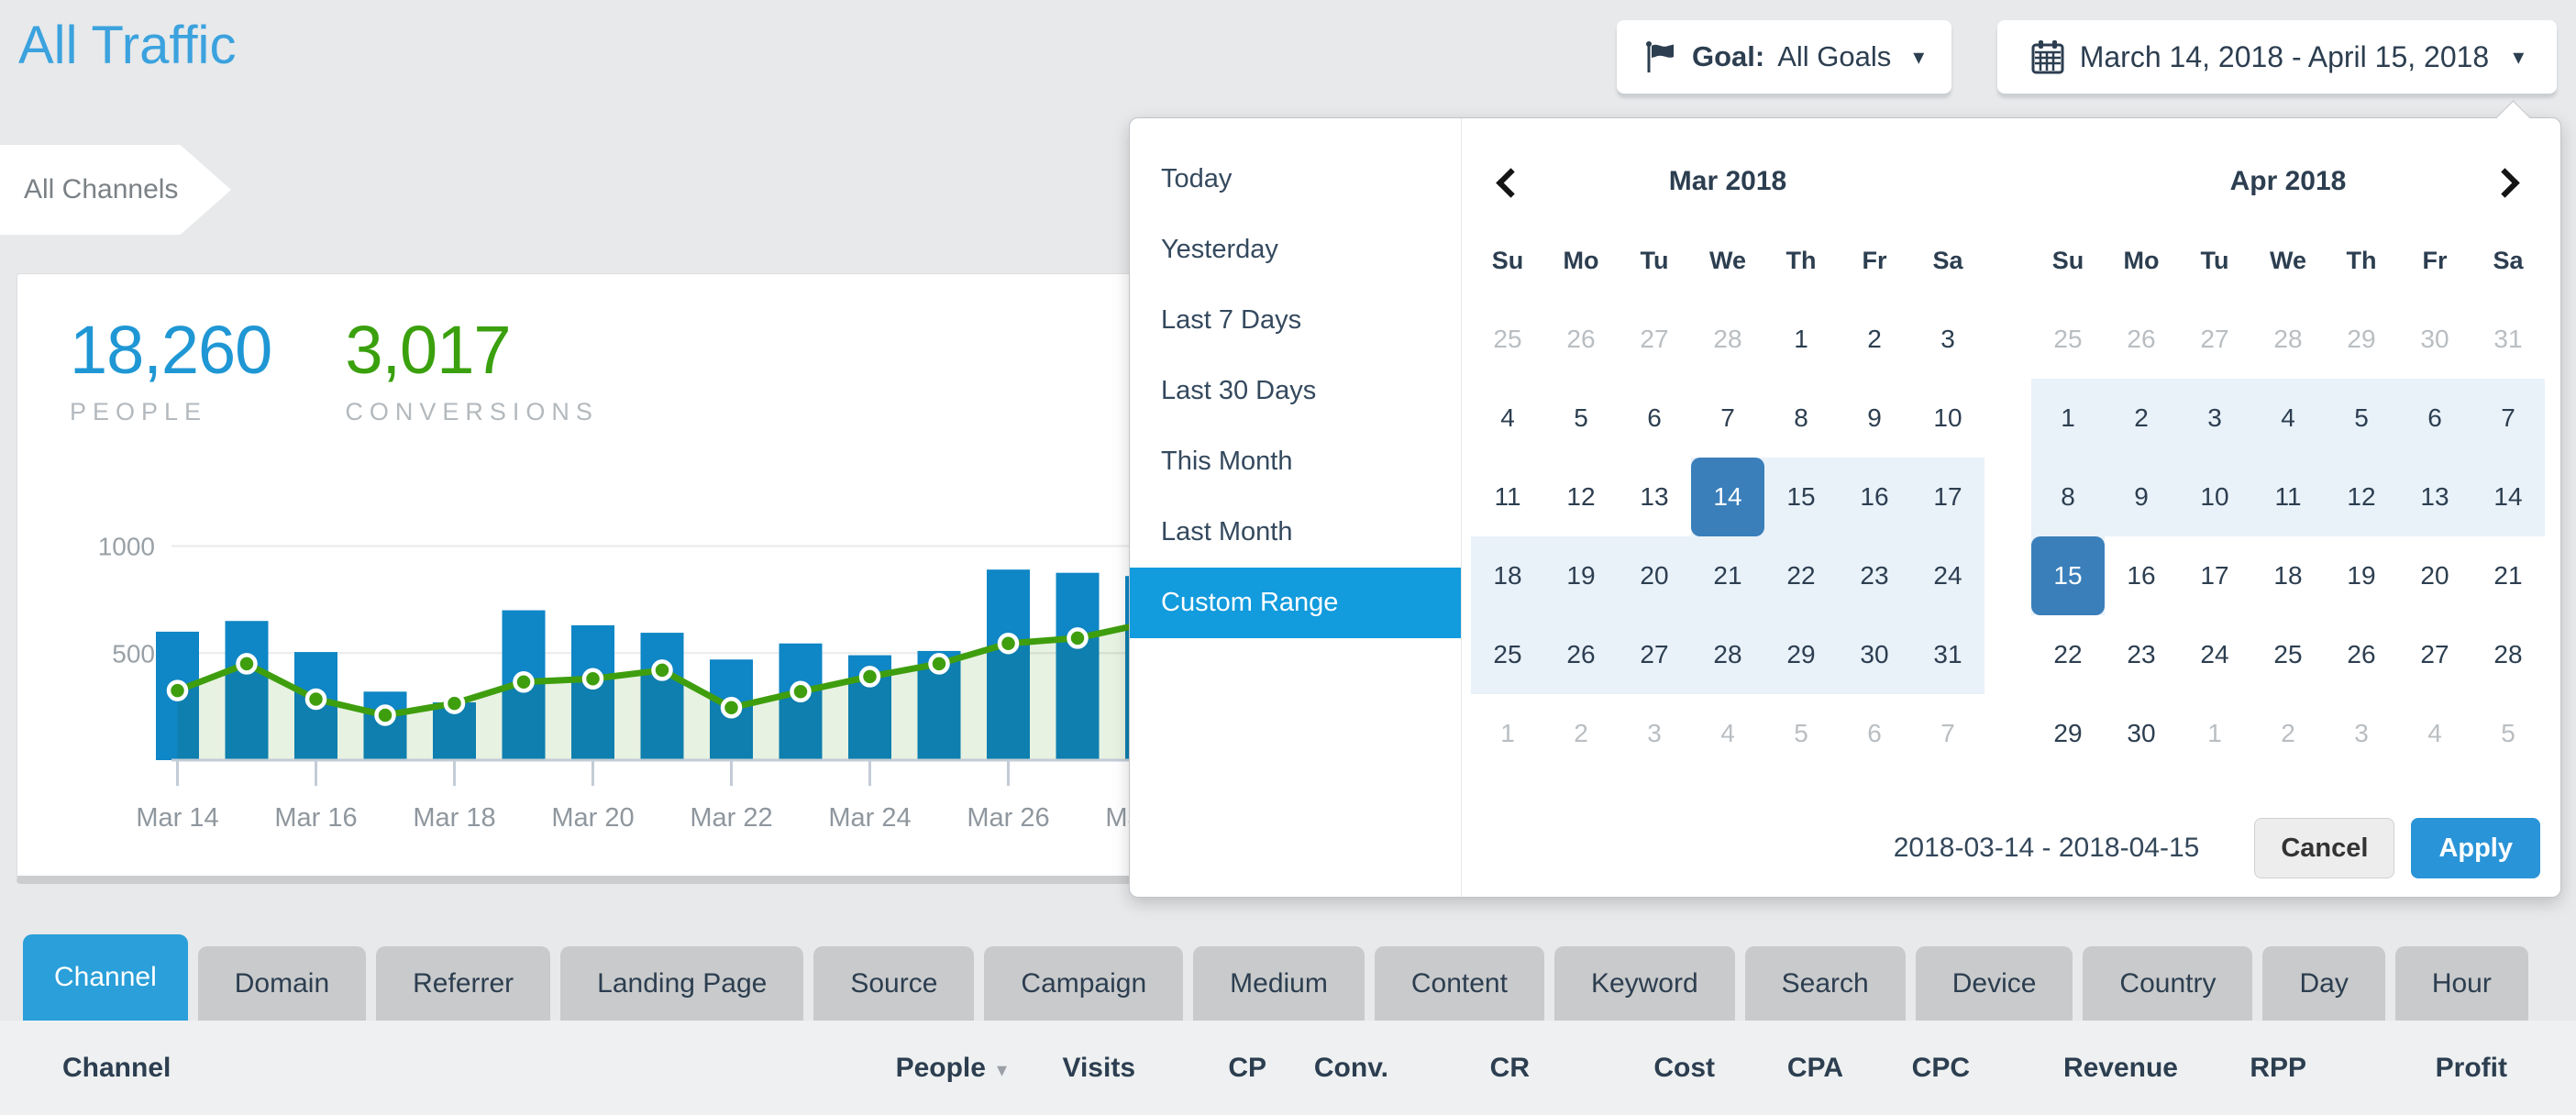 Image resolution: width=2576 pixels, height=1115 pixels. I want to click on tab-channel: Channel, so click(105, 977).